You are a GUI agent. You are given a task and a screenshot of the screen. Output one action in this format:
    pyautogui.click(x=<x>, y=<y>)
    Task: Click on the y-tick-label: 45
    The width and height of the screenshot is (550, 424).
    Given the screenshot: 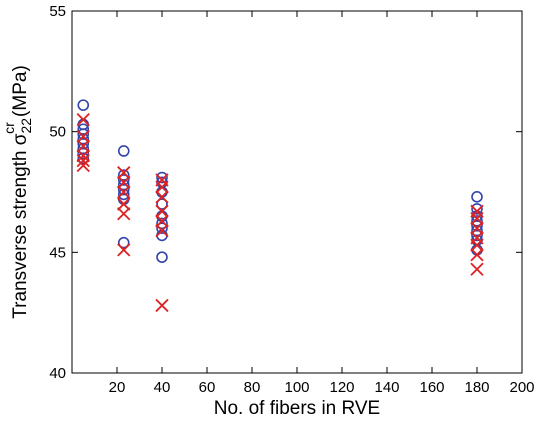 What is the action you would take?
    pyautogui.click(x=57, y=252)
    